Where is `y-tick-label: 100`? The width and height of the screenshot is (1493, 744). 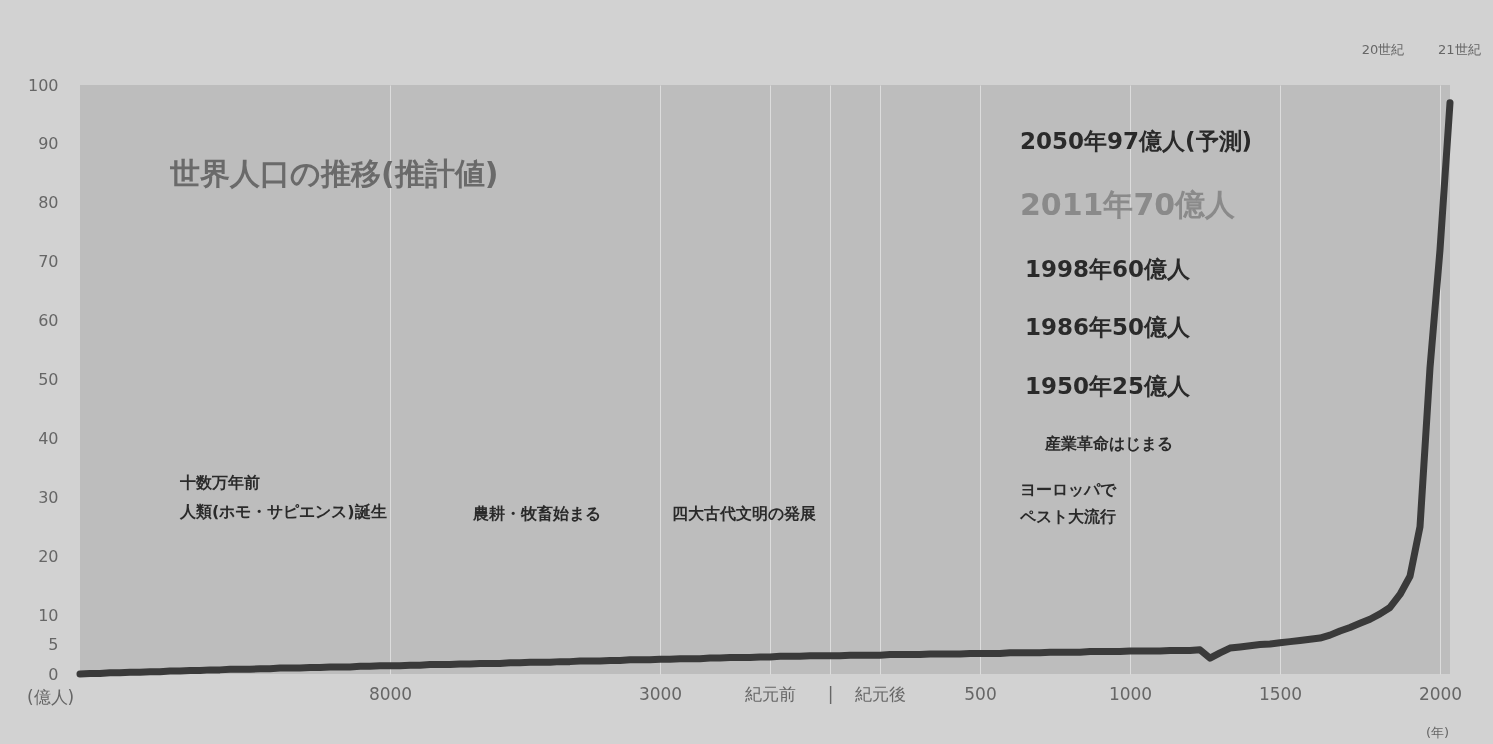 y-tick-label: 100 is located at coordinates (43, 85).